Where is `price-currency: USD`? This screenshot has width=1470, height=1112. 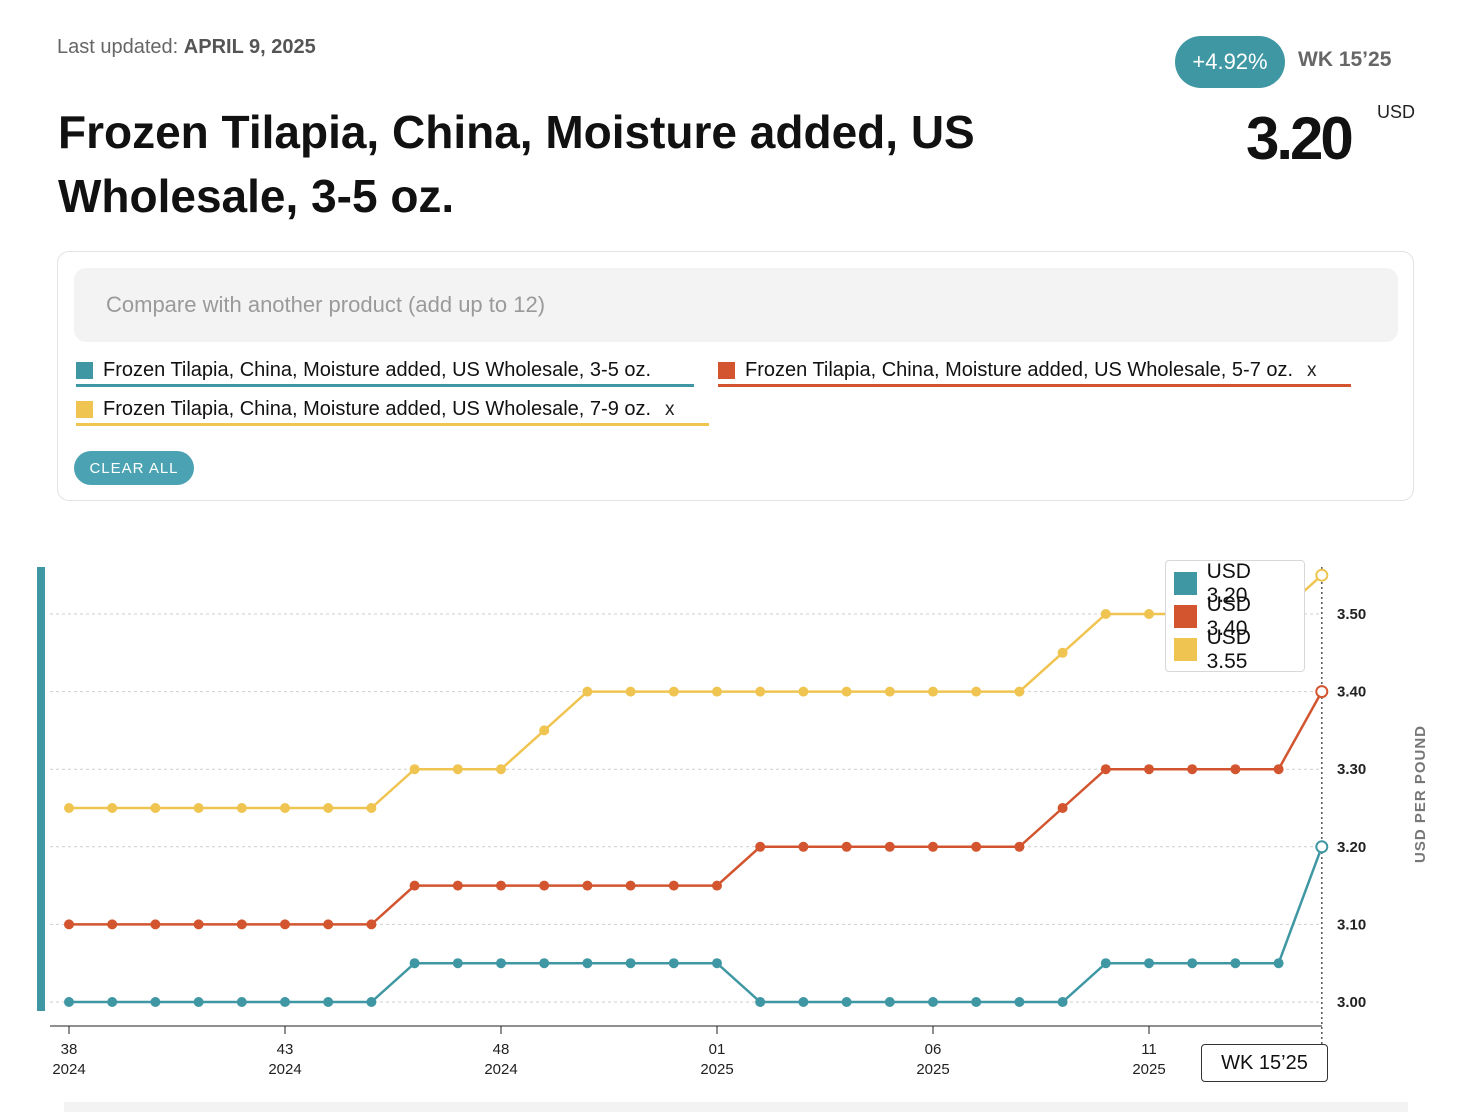
price-currency: USD is located at coordinates (1396, 112).